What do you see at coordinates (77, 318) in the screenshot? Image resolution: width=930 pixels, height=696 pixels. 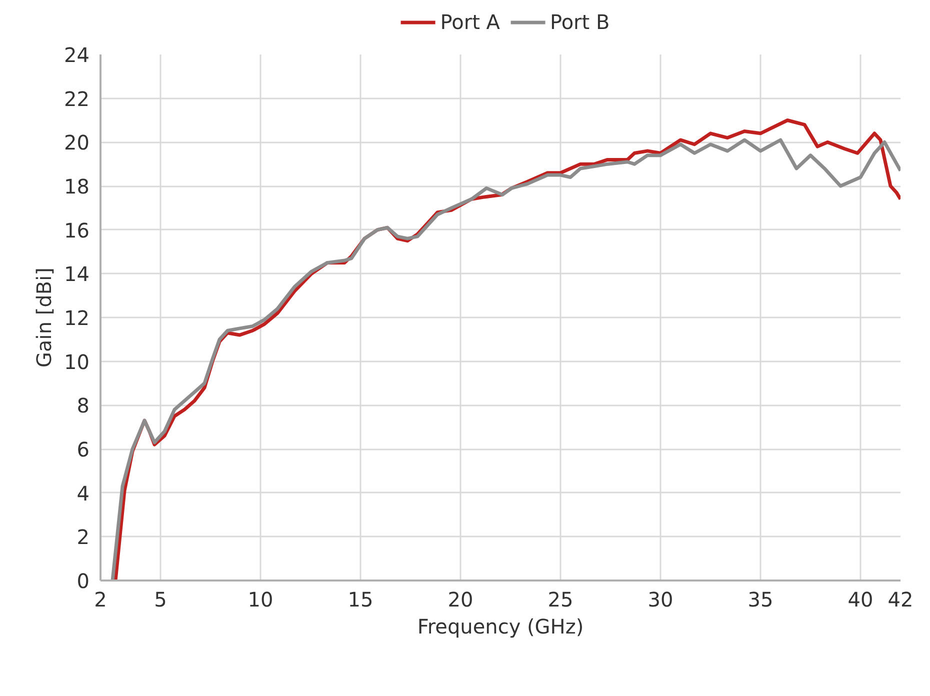 I see `y-tick-label: 12` at bounding box center [77, 318].